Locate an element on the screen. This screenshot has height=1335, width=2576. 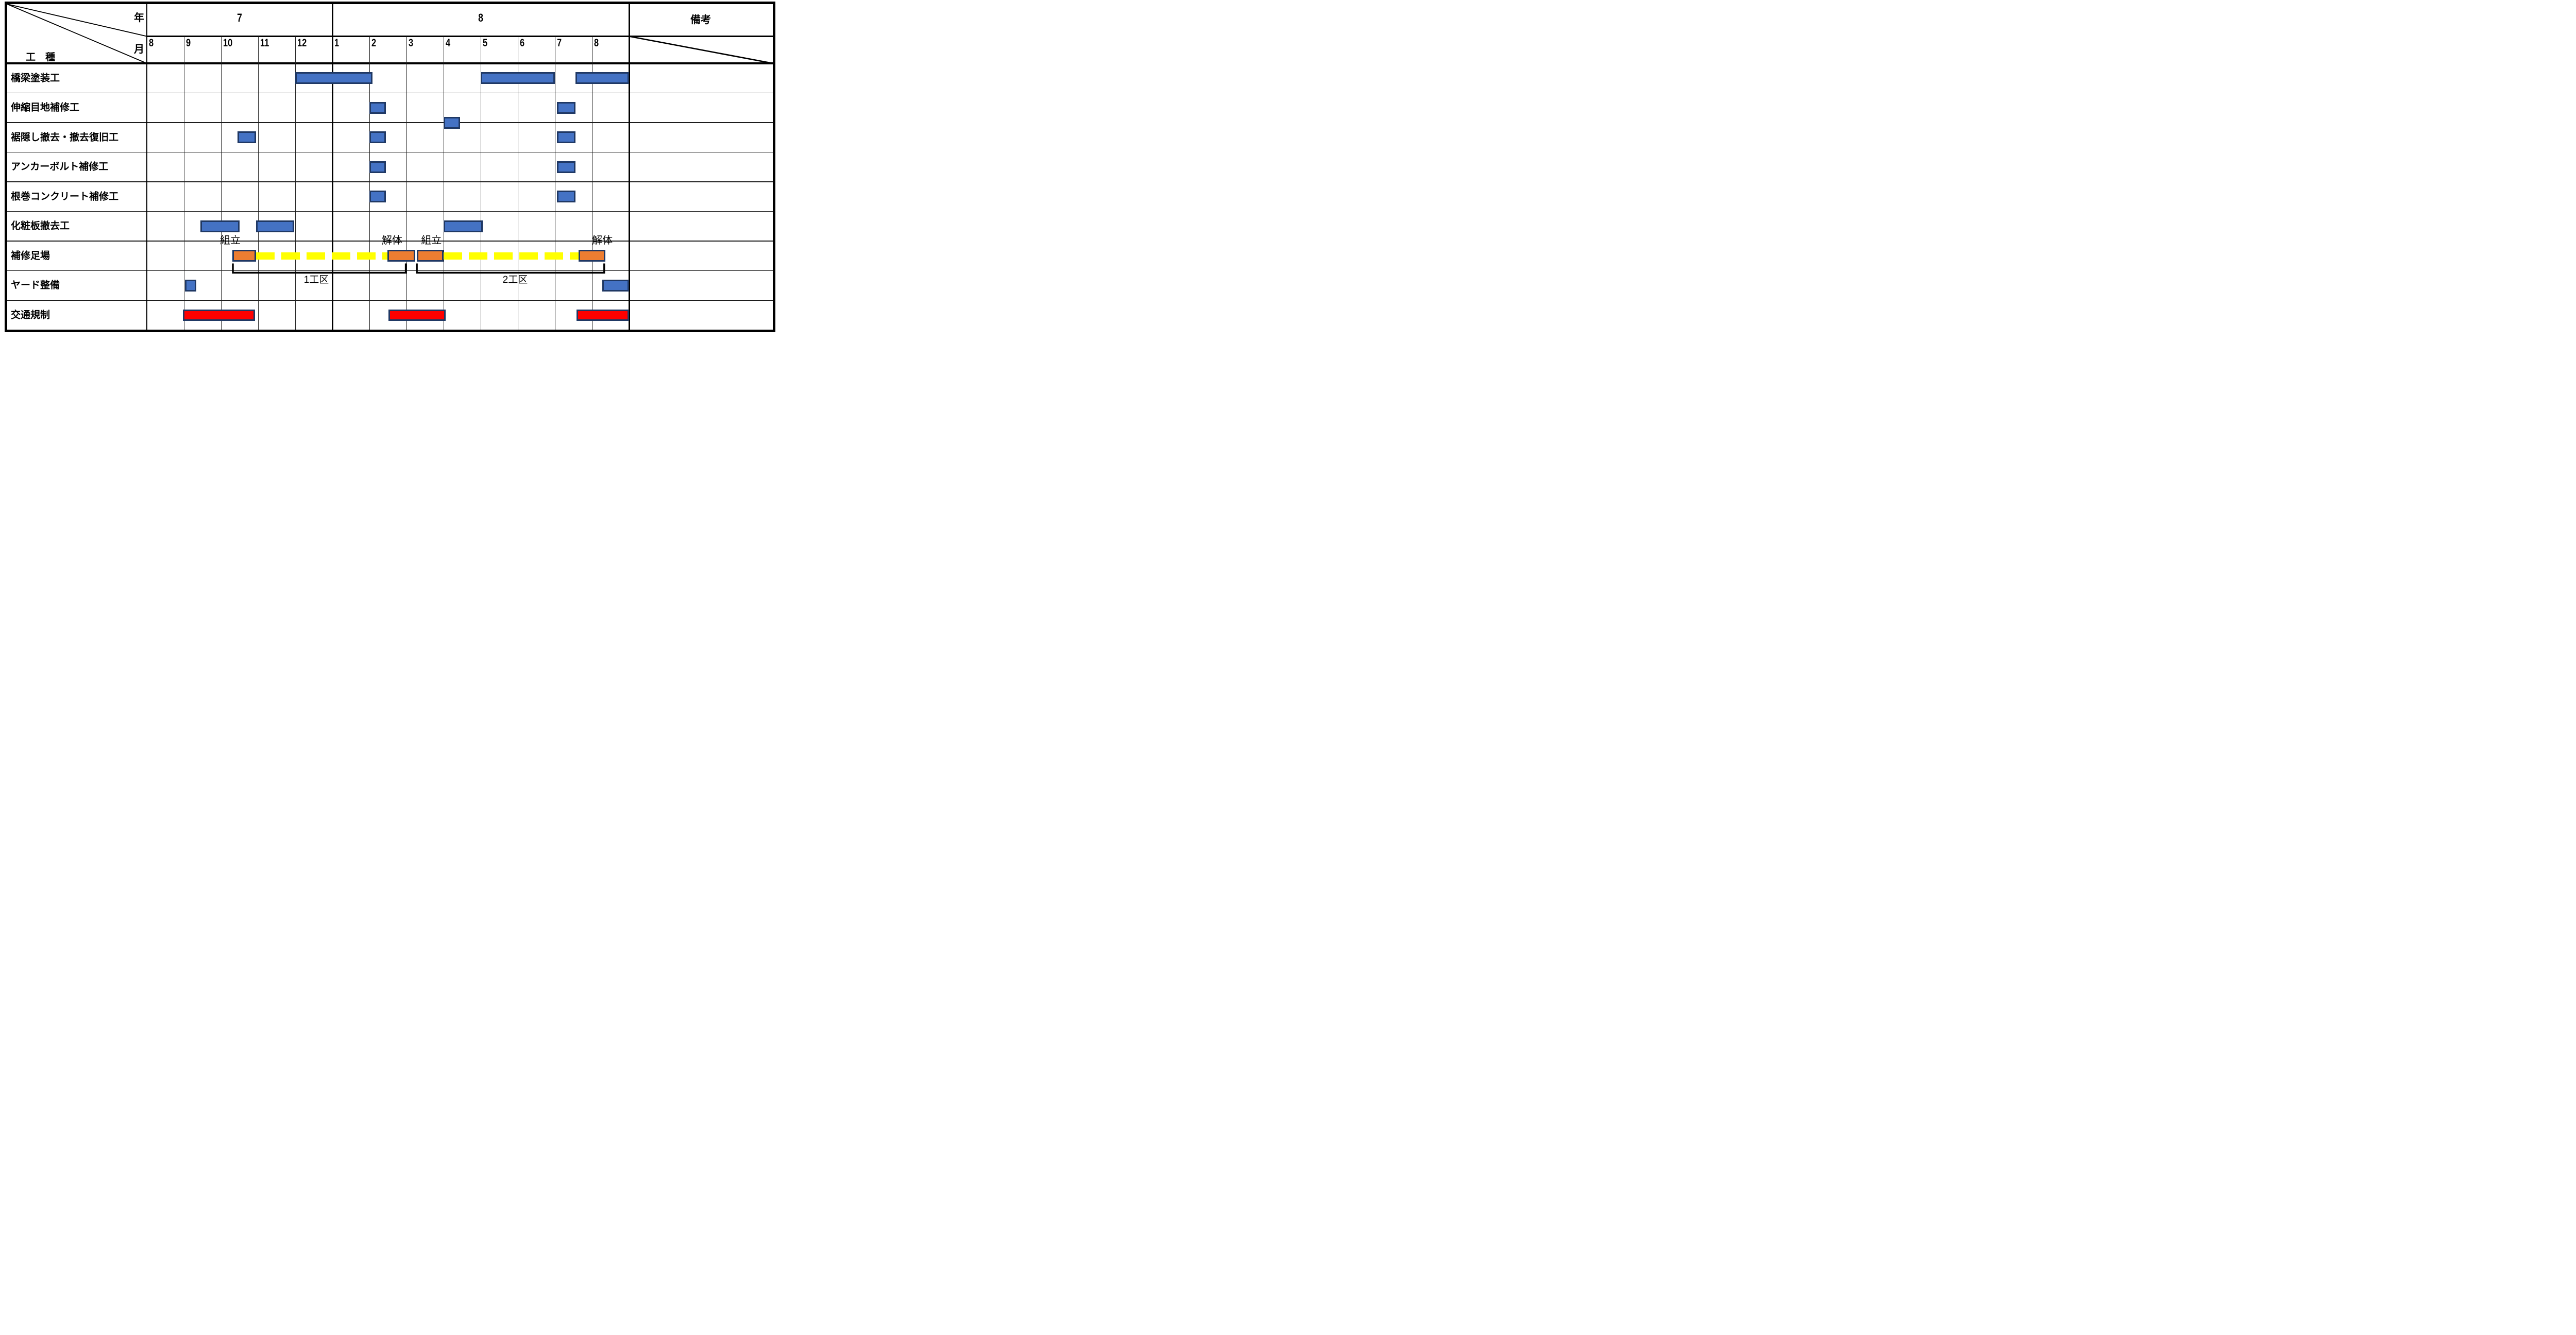
overlay-lines is located at coordinates (390, 139).